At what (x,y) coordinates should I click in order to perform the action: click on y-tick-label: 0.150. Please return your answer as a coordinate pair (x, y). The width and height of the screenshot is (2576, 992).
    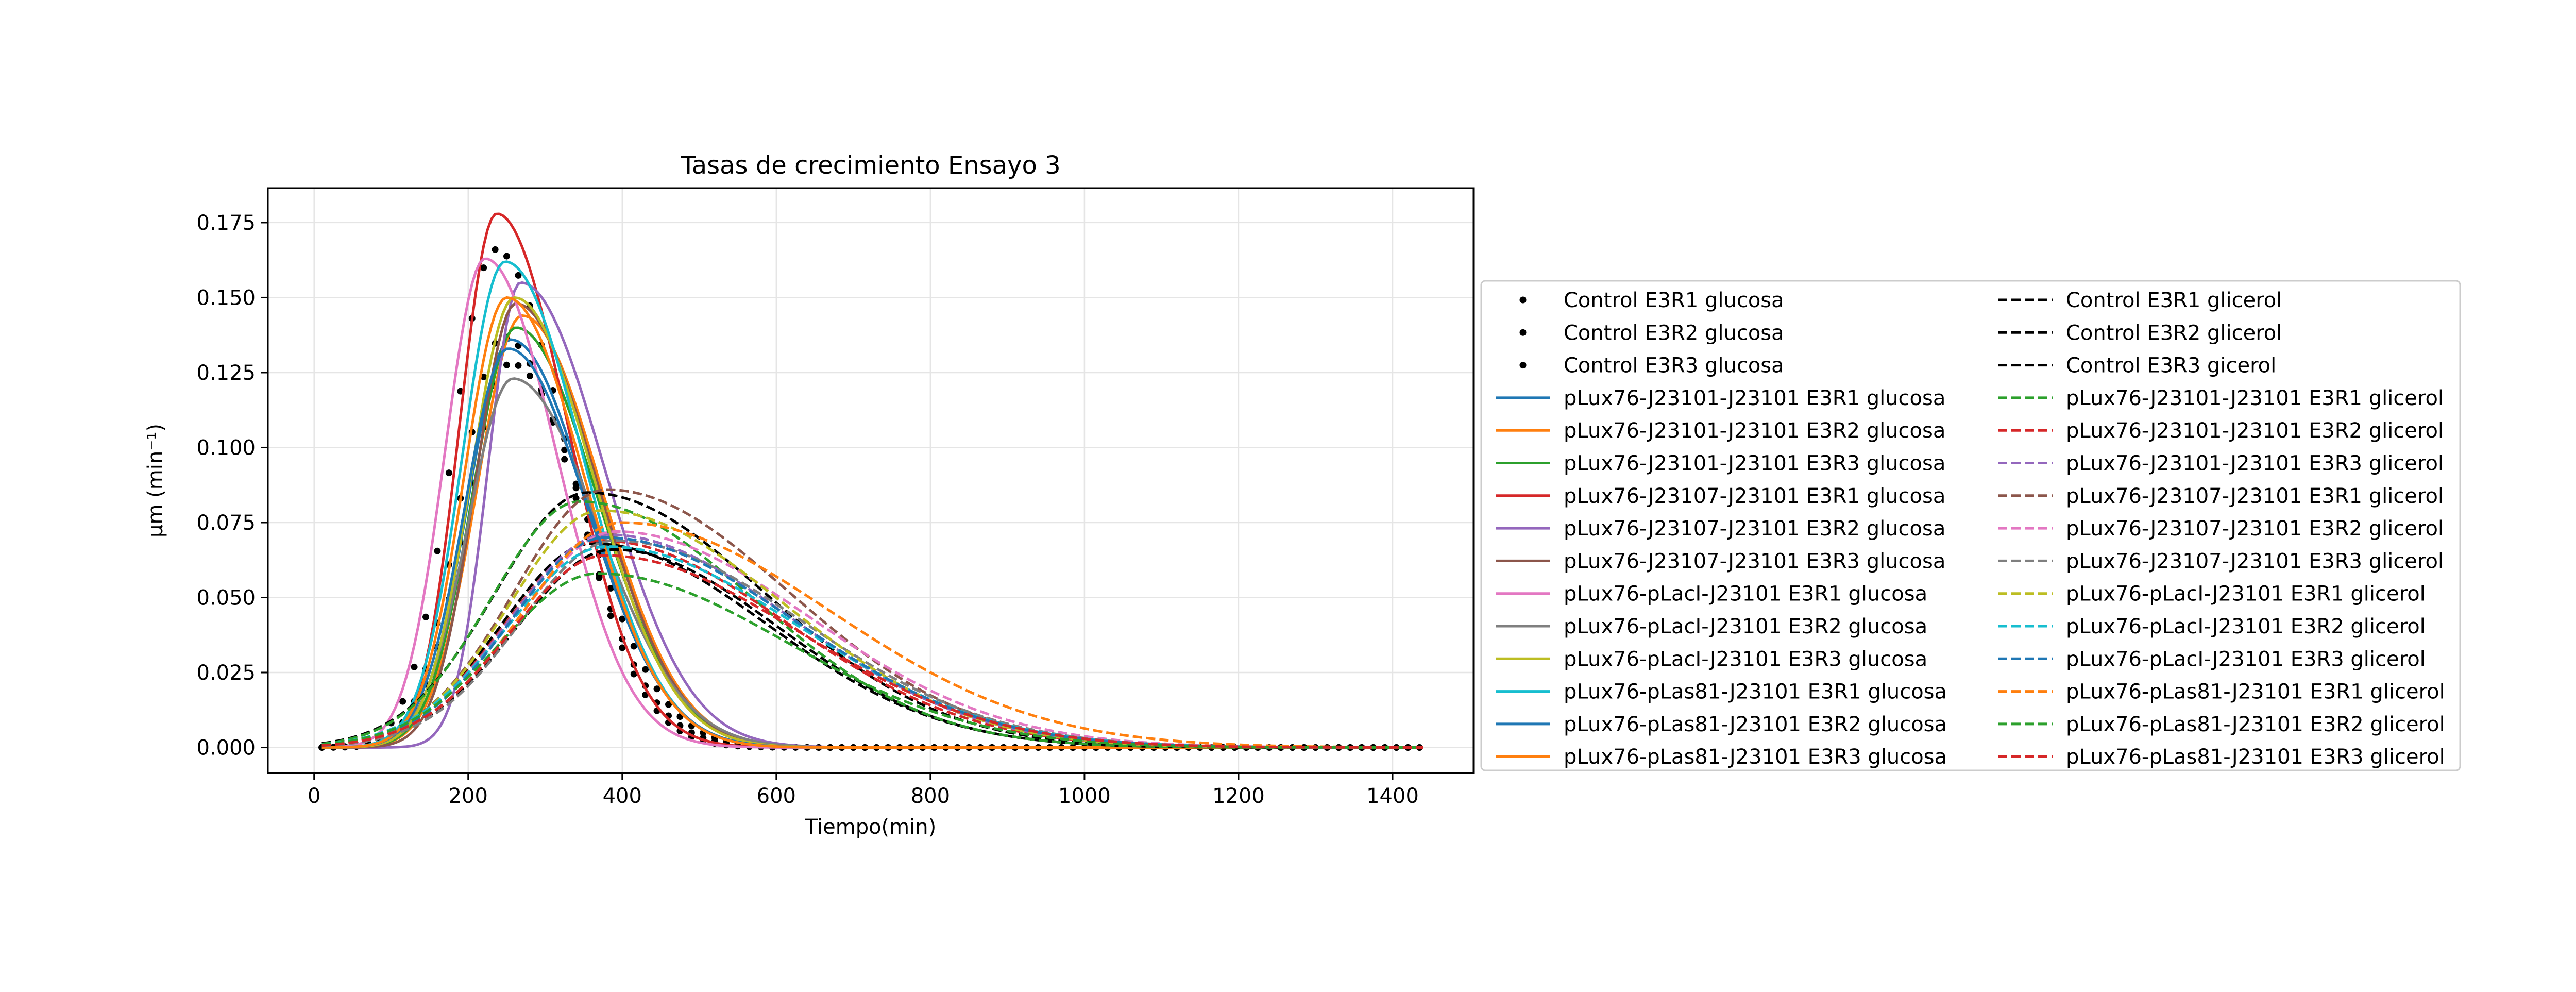
    Looking at the image, I should click on (226, 298).